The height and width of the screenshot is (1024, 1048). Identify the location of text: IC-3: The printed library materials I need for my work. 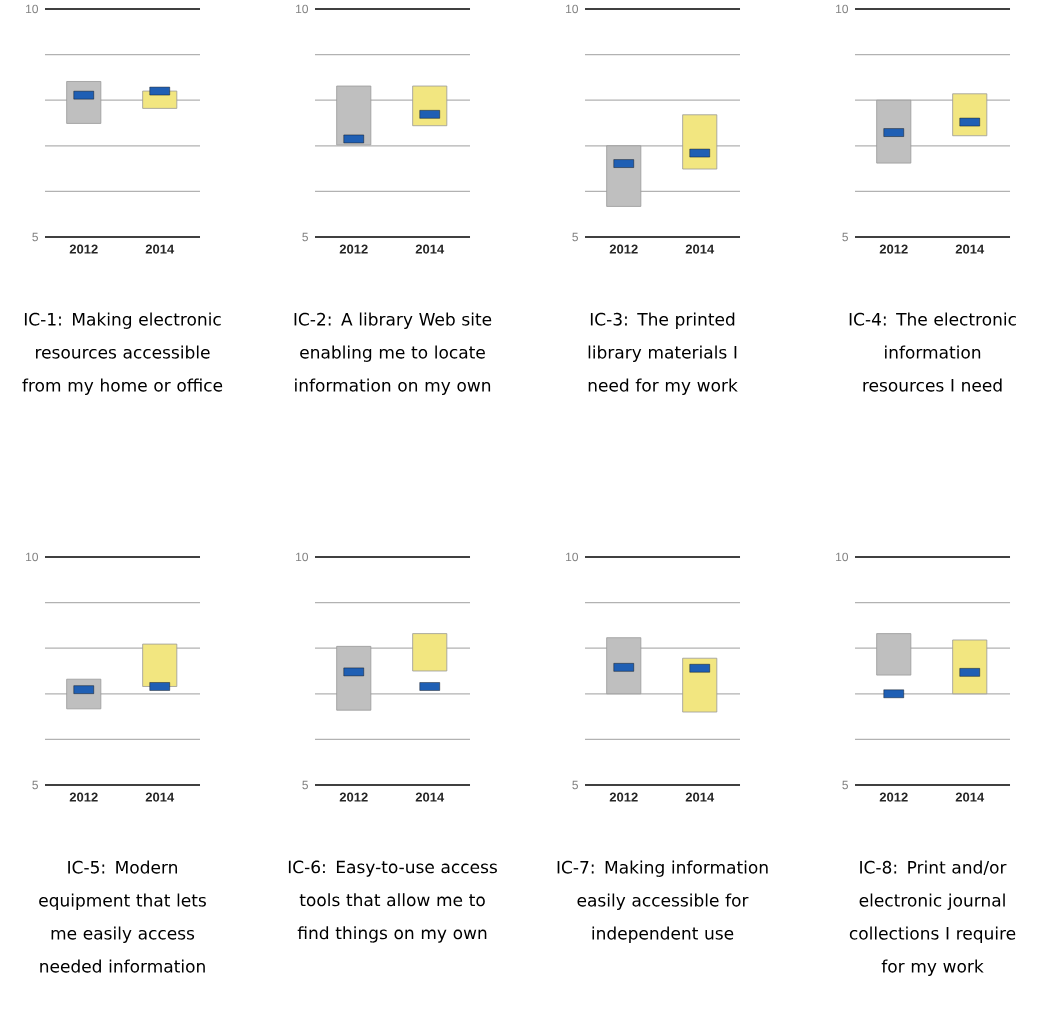
(663, 353).